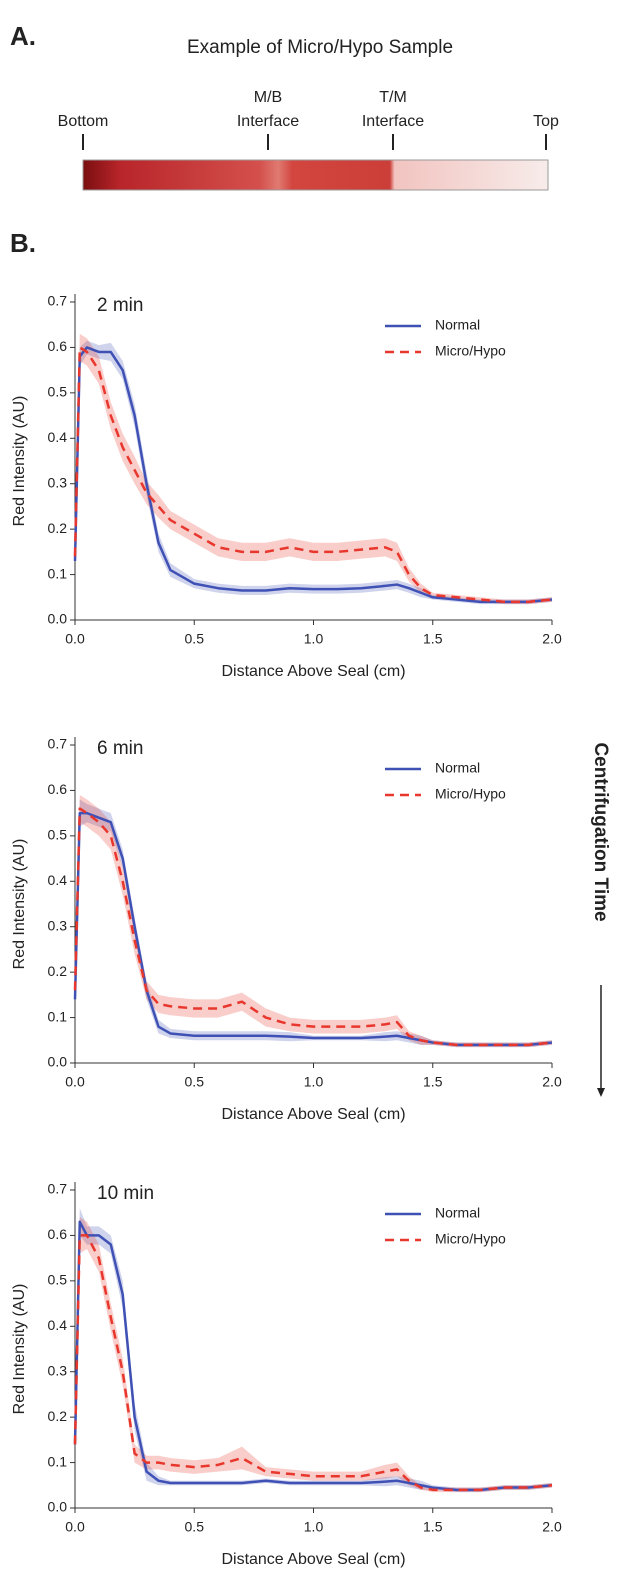  I want to click on tube-markers: Bottom M/B Interface T/M Interface Top, so click(308, 119).